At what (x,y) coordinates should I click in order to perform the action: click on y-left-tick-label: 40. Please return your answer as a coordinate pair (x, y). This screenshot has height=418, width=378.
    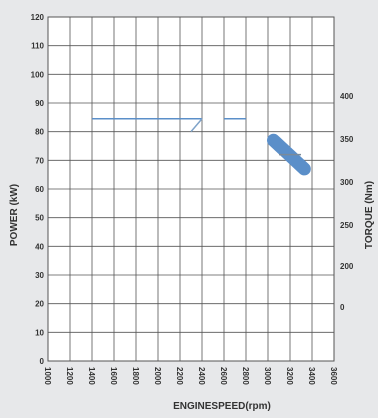
    Looking at the image, I should click on (39, 246).